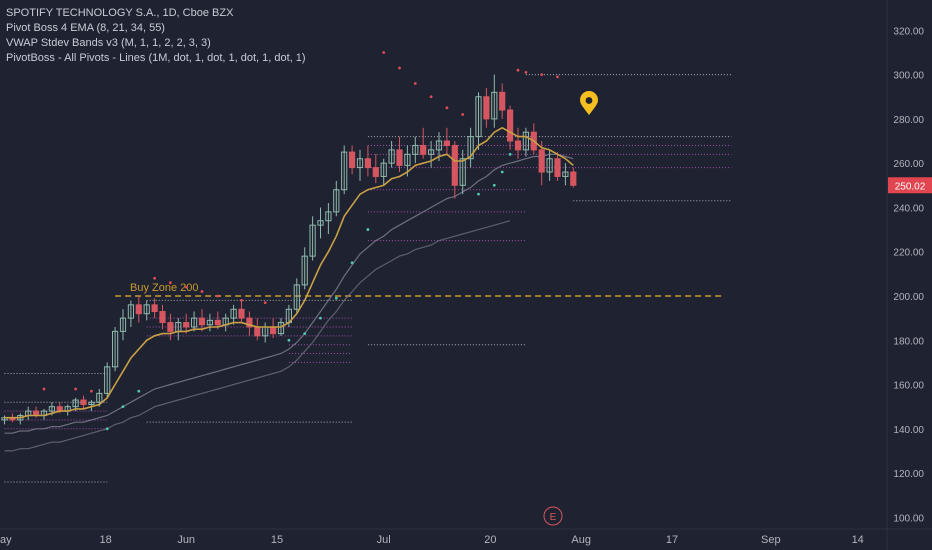 The height and width of the screenshot is (550, 932). Describe the element at coordinates (910, 185) in the screenshot. I see `last-price-badge: 250.02` at that location.